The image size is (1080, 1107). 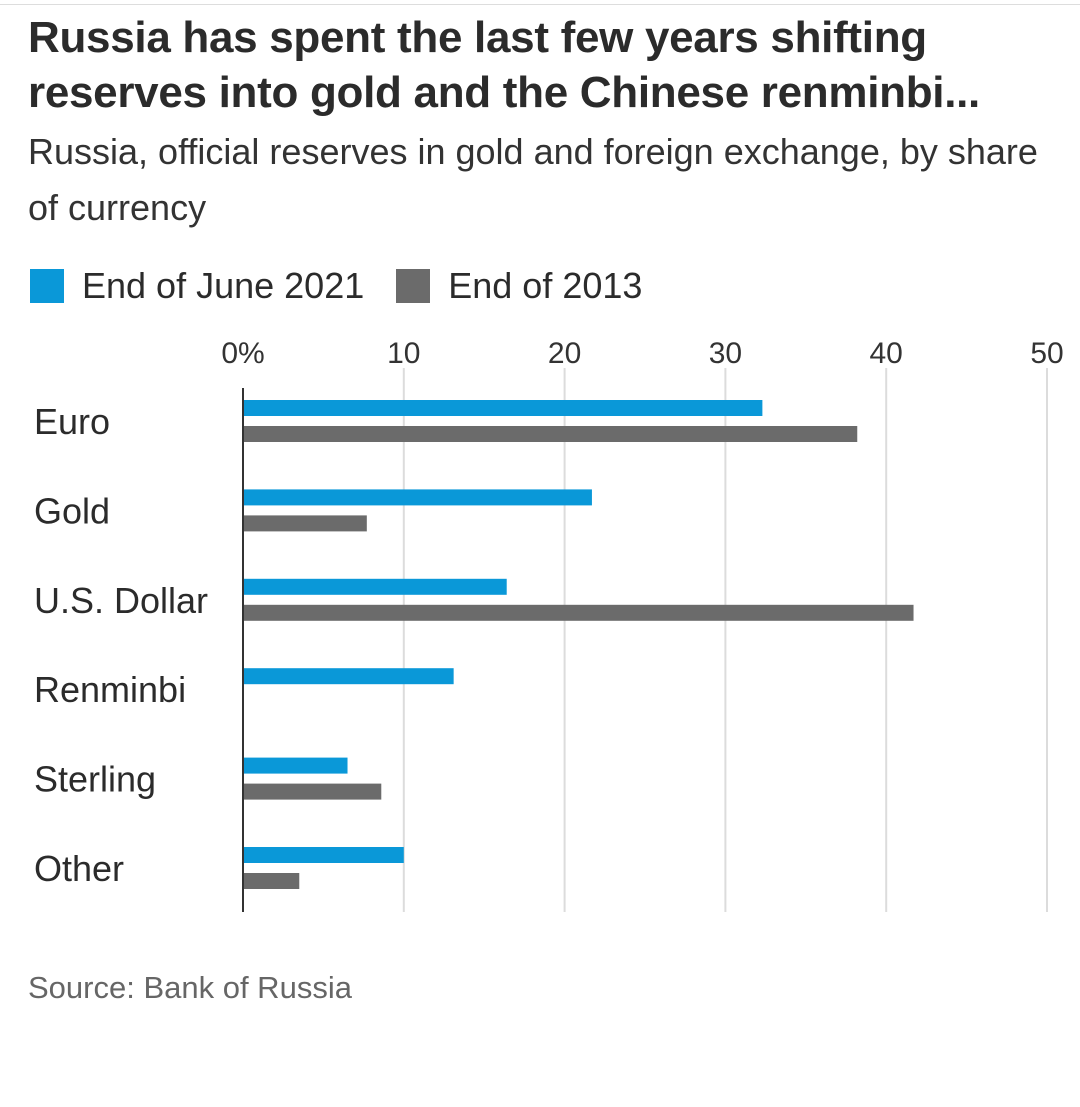 What do you see at coordinates (375, 586) in the screenshot?
I see `bar-u-s-dollar-2021` at bounding box center [375, 586].